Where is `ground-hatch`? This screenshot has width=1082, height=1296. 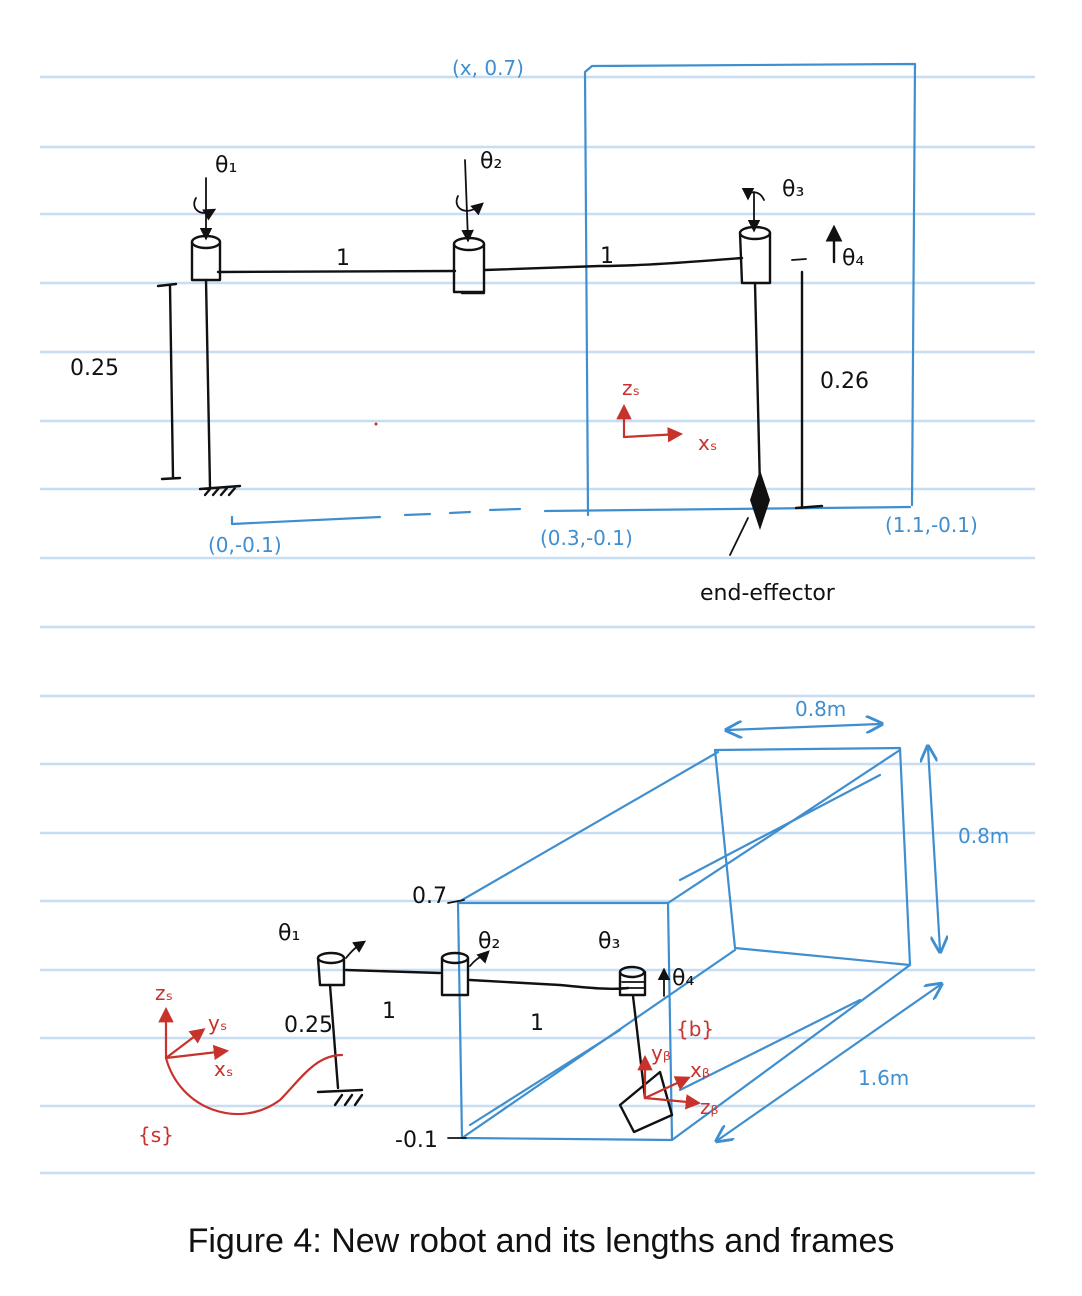 ground-hatch is located at coordinates (220, 490).